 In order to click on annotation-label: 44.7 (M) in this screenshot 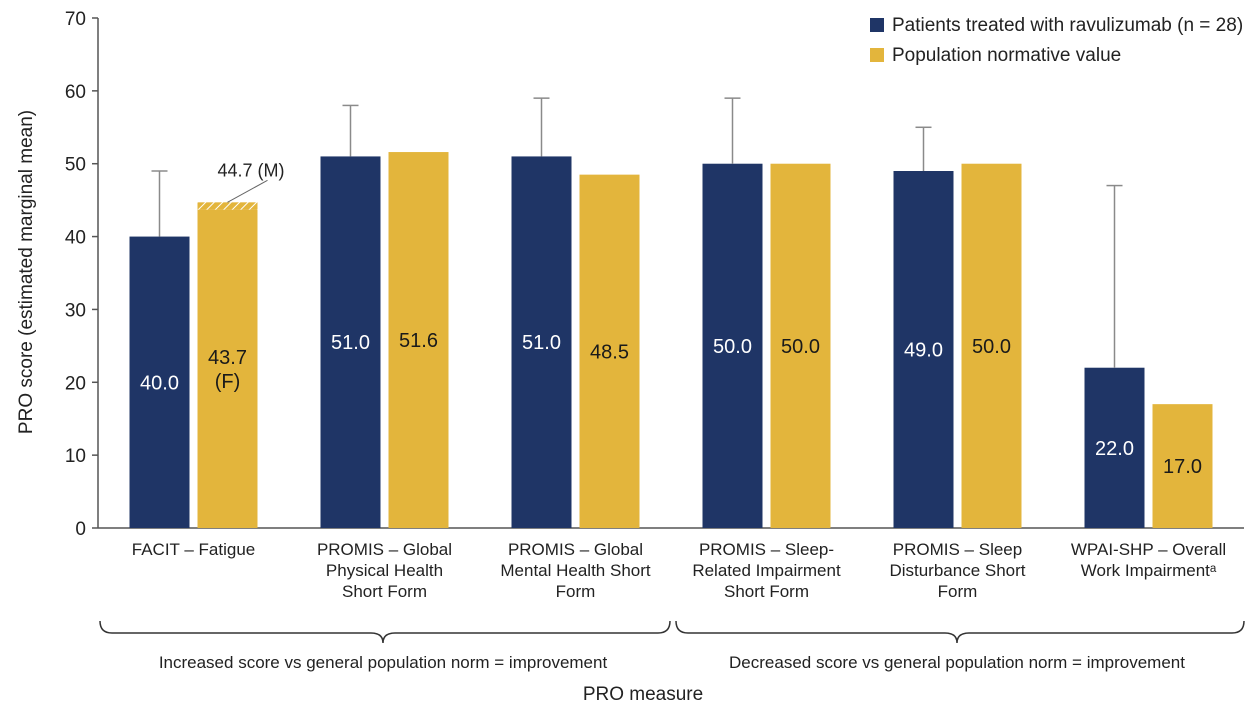, I will do `click(251, 170)`.